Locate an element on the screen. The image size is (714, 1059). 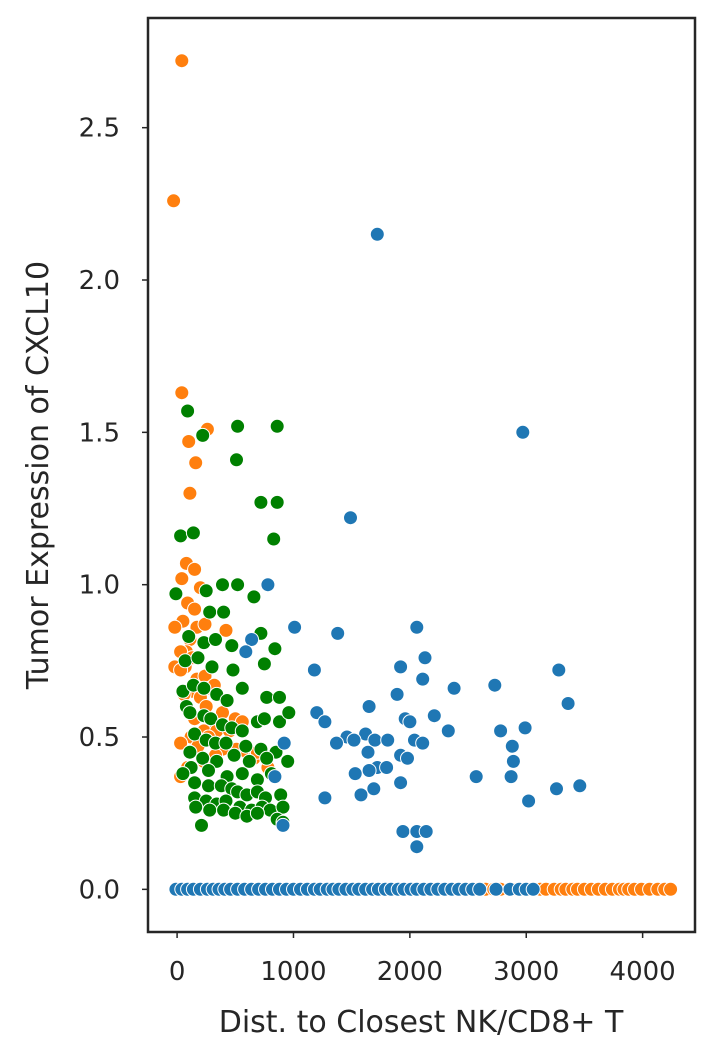
y-axis-label: Tumor Expression of CXCL10 is located at coordinates (38, 475).